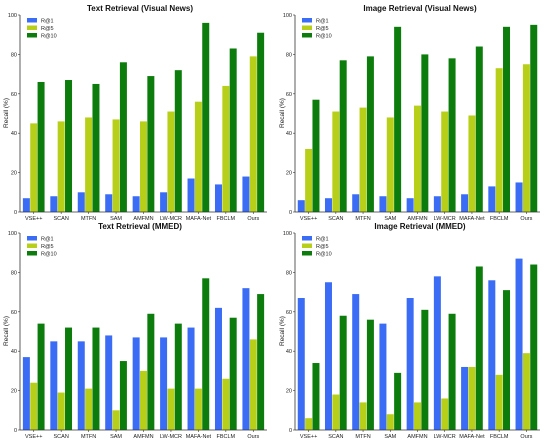 The image size is (550, 440). I want to click on x-tick-label: SAM, so click(390, 219).